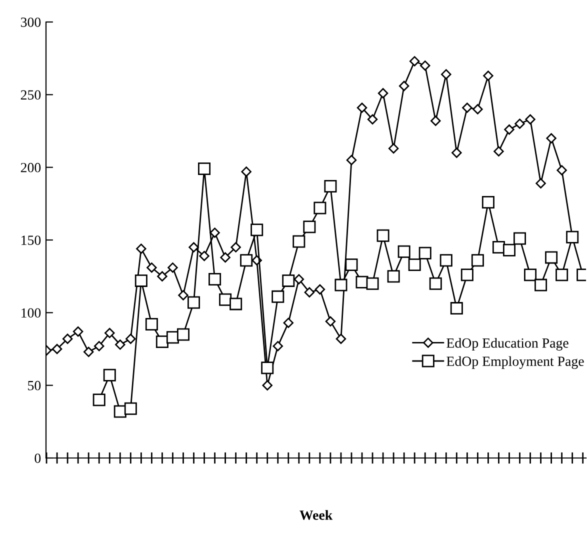  Describe the element at coordinates (507, 344) in the screenshot. I see `legend-label: EdOp Education Page` at that location.